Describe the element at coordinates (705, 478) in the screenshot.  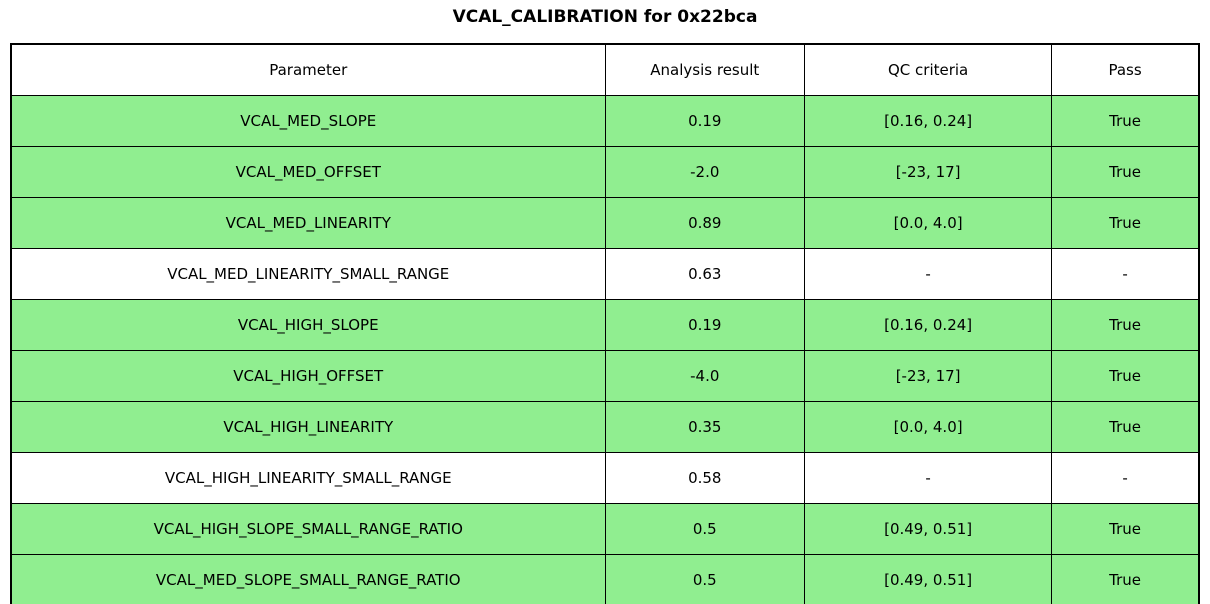
I see `result-cell: 0.58` at that location.